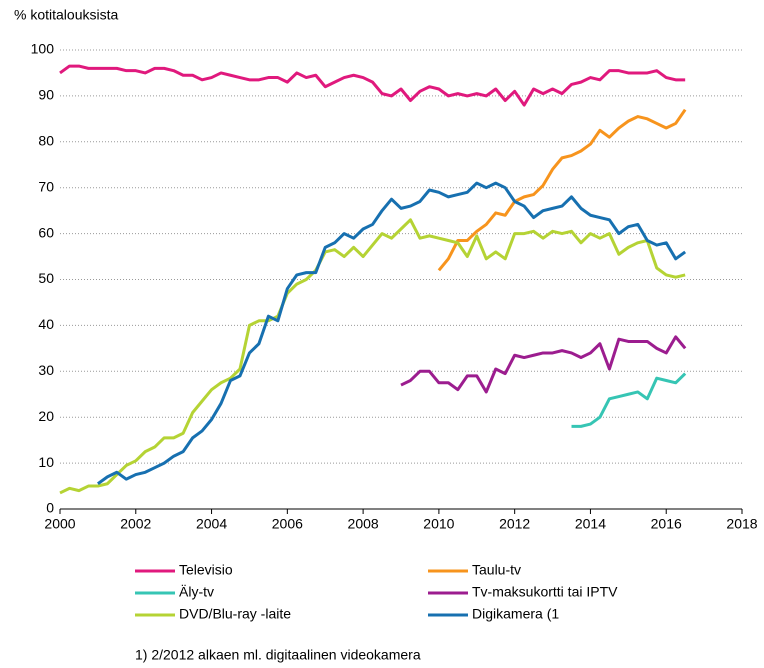 This screenshot has height=668, width=764. What do you see at coordinates (496, 570) in the screenshot?
I see `legend-label: Taulu-tv` at bounding box center [496, 570].